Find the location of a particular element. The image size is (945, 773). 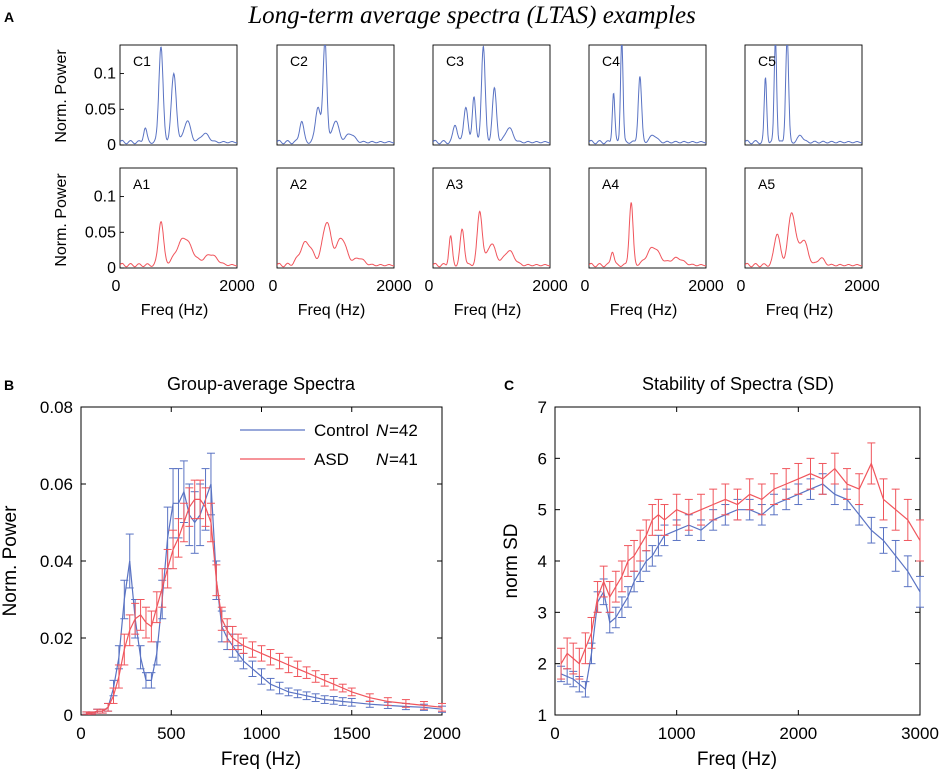

b-series-control is located at coordinates (264, 583).